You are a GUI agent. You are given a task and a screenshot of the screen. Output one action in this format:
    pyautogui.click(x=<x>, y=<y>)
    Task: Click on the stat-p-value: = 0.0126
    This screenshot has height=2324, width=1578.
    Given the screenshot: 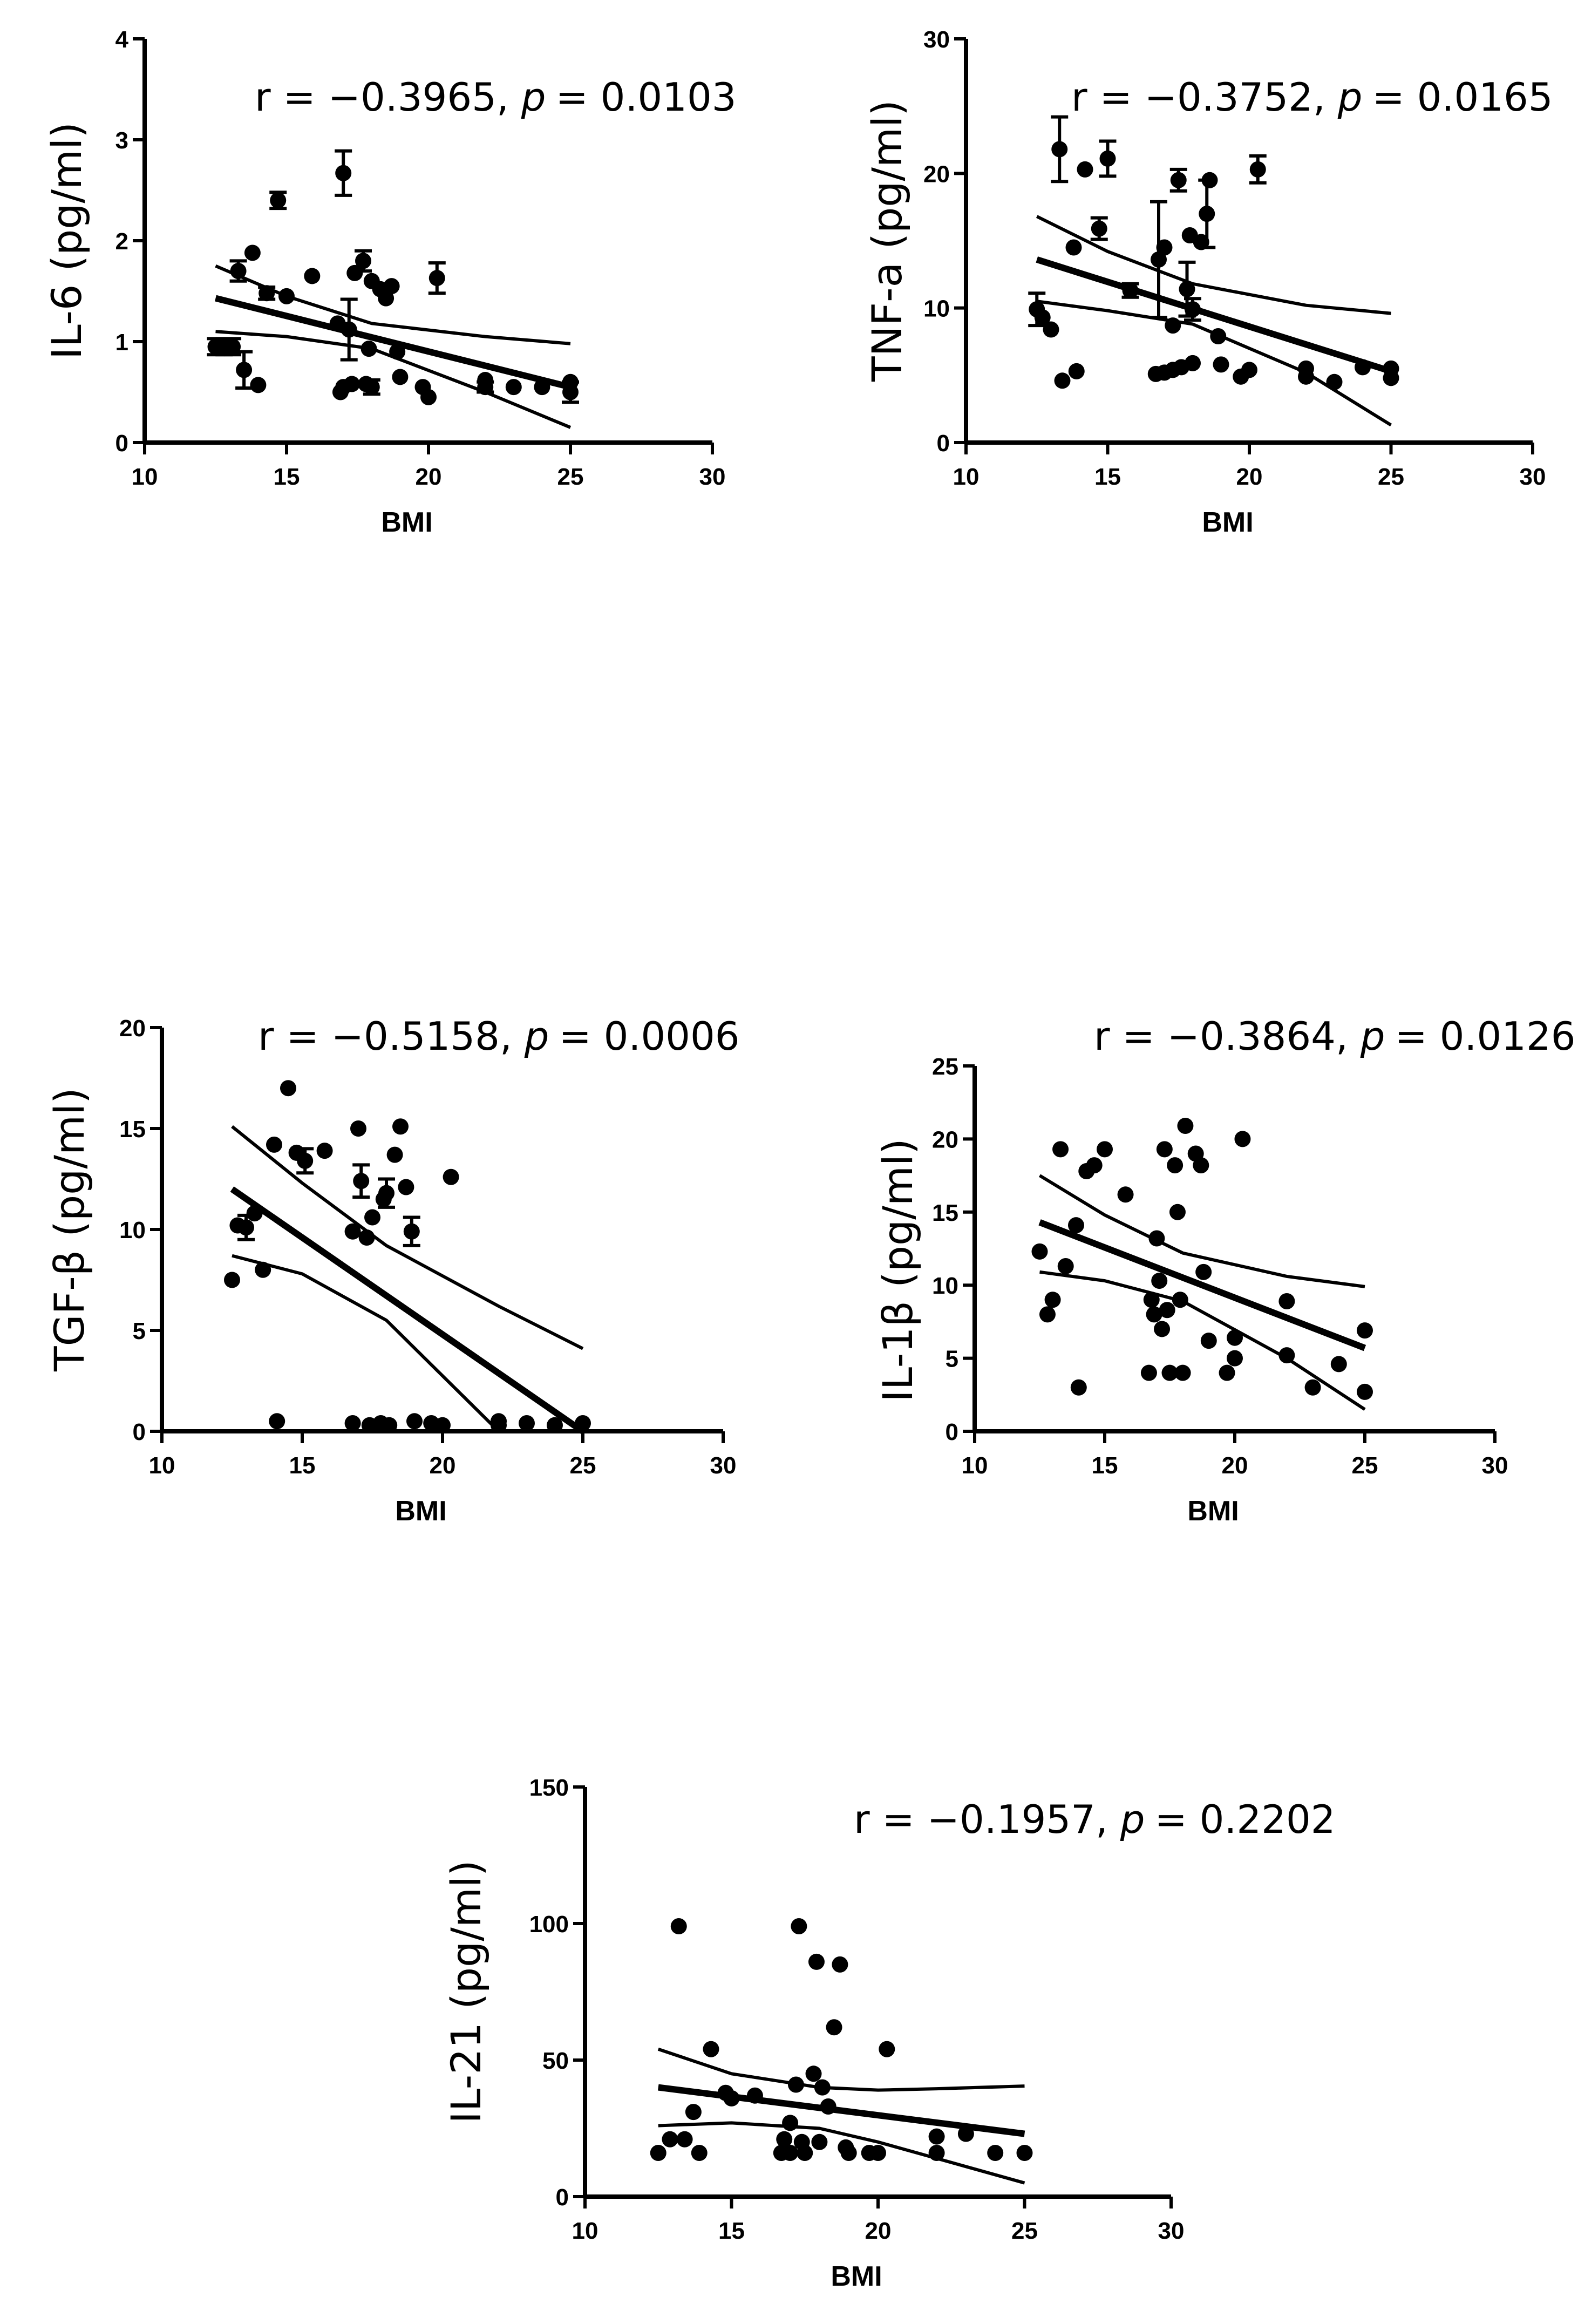 What is the action you would take?
    pyautogui.click(x=1485, y=1036)
    